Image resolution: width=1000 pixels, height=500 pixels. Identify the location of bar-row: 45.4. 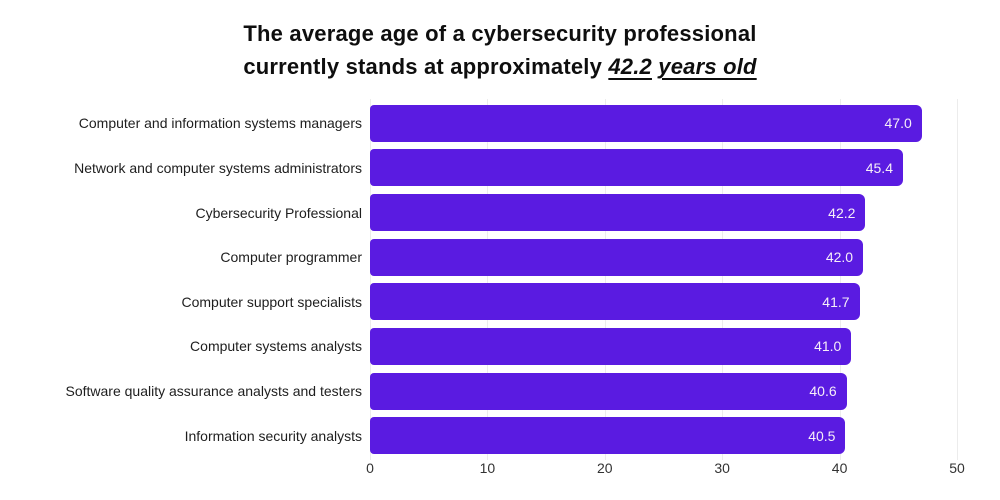
(663, 168).